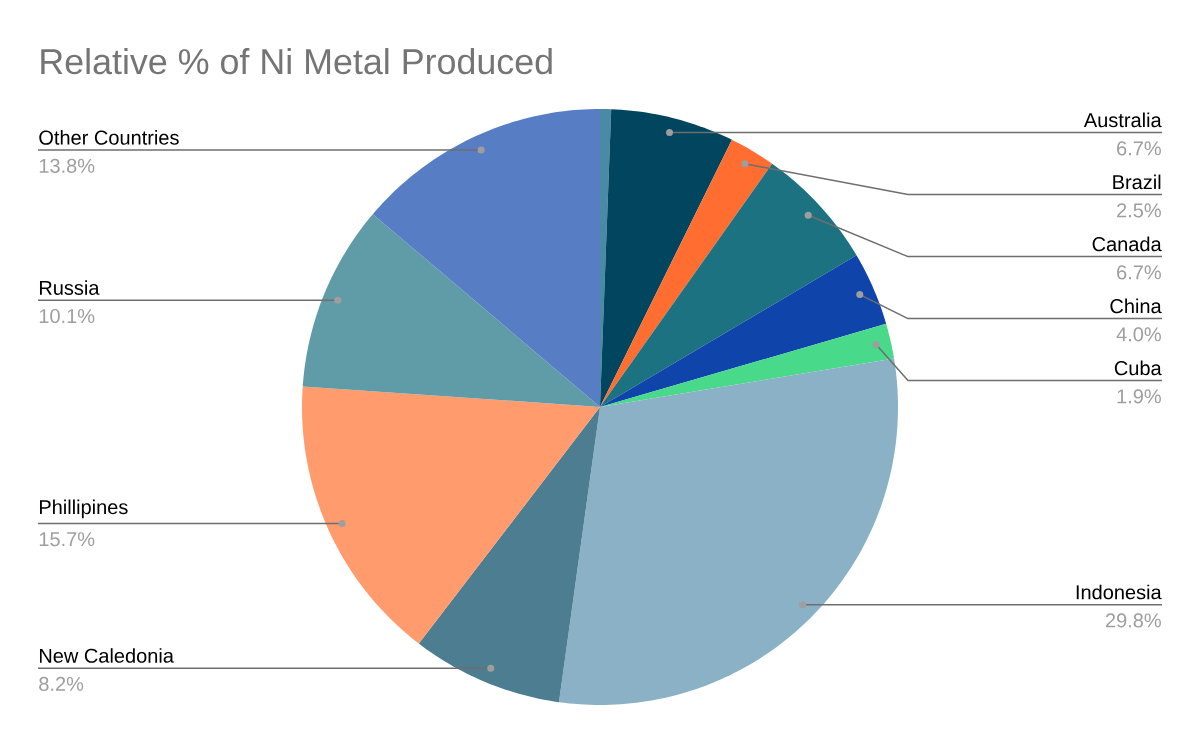  Describe the element at coordinates (61, 683) in the screenshot. I see `data-label: 8.2%` at that location.